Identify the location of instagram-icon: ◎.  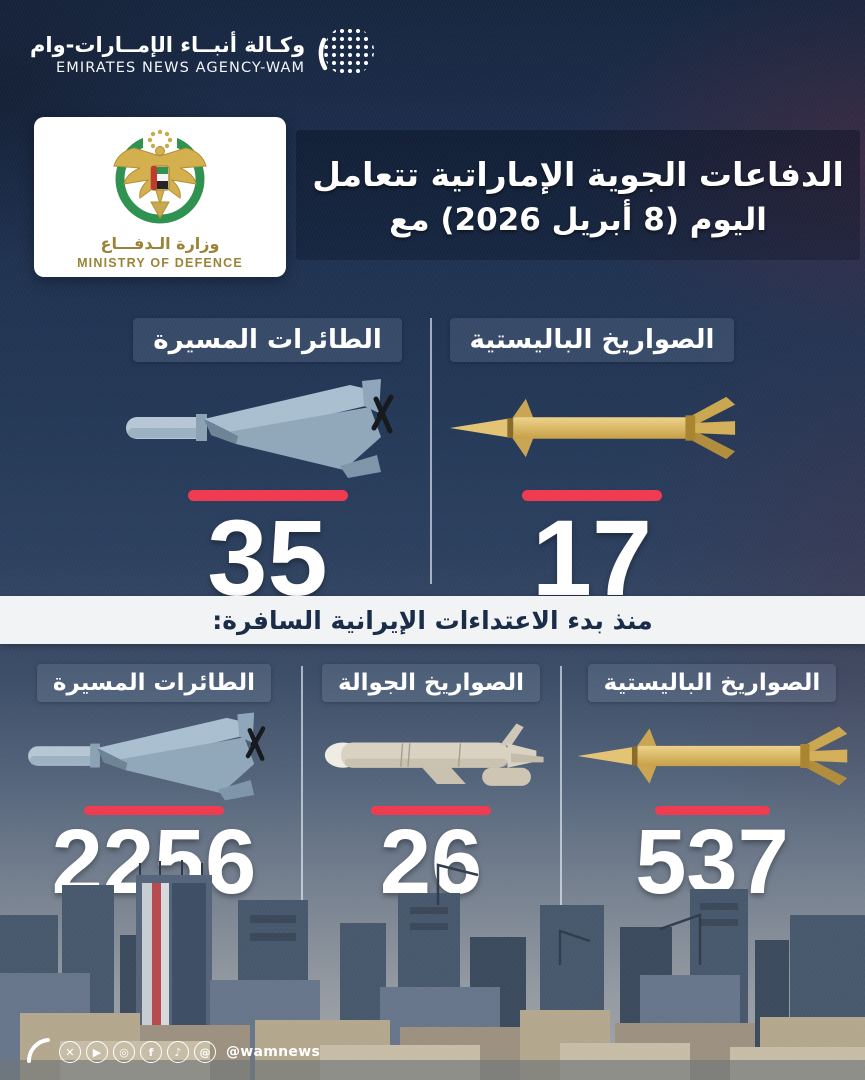
(124, 1052).